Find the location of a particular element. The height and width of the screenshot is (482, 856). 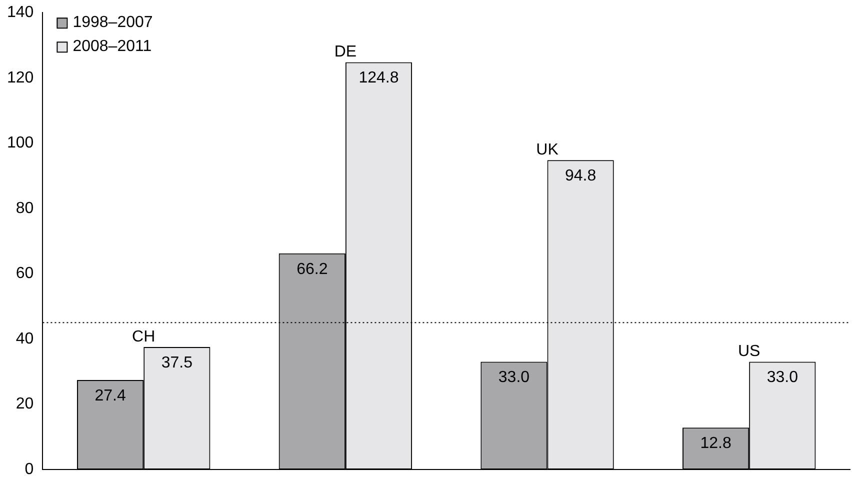

data-label: 37.5 is located at coordinates (177, 363).